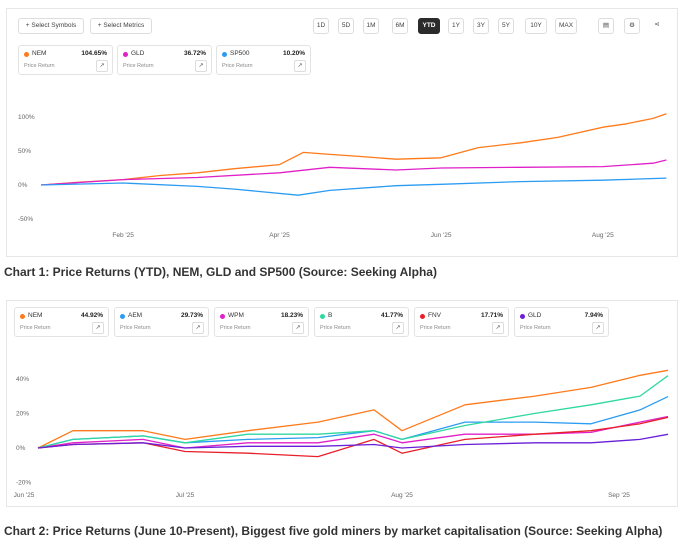  Describe the element at coordinates (65, 60) in the screenshot. I see `legend-card-nem: NEM 104.65% Price Return ↗` at that location.